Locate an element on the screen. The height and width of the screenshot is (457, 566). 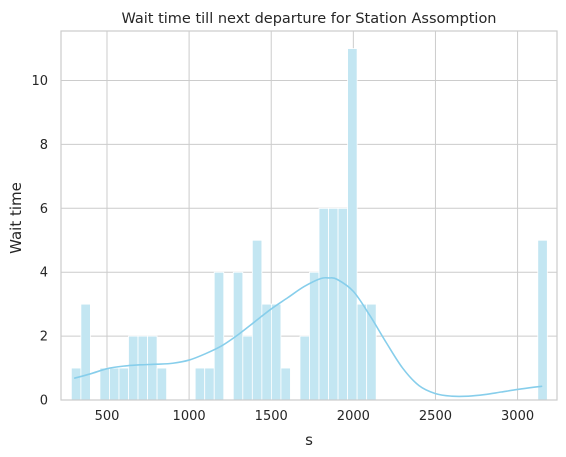
y-tick-label: 6 is located at coordinates (44, 209).